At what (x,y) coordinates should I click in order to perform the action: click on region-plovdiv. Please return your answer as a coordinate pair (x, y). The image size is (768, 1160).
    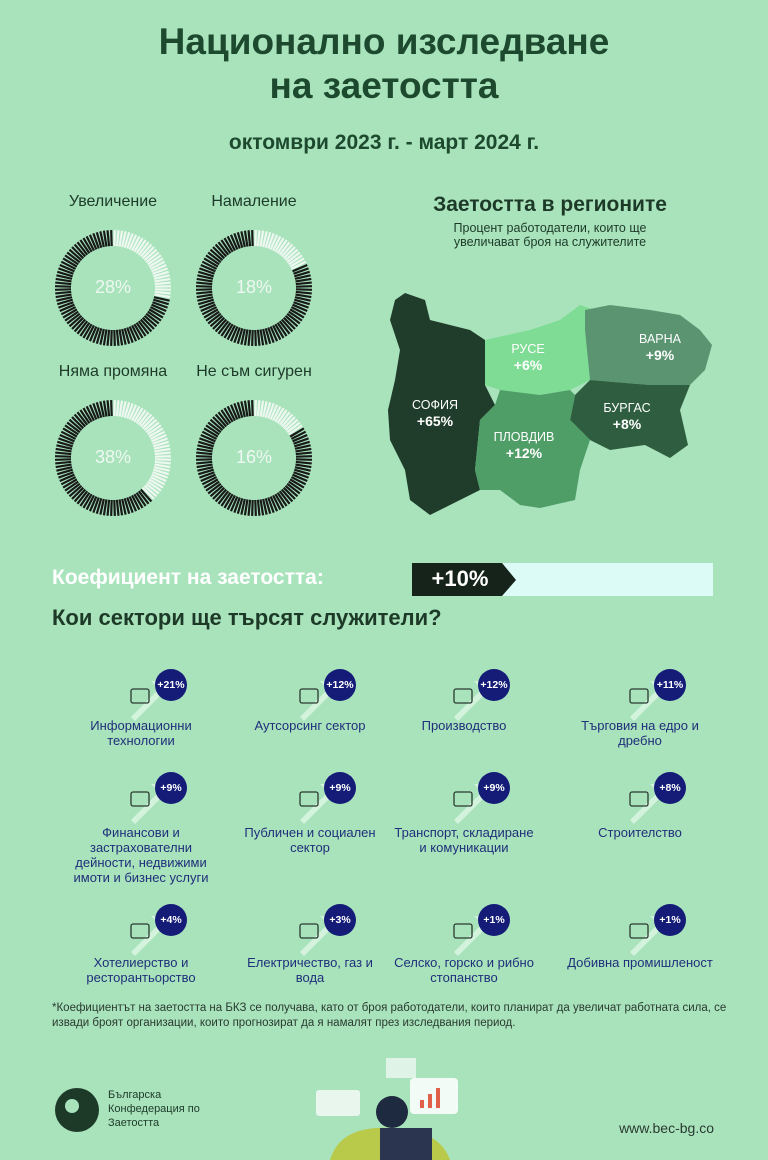
    Looking at the image, I should click on (532, 449).